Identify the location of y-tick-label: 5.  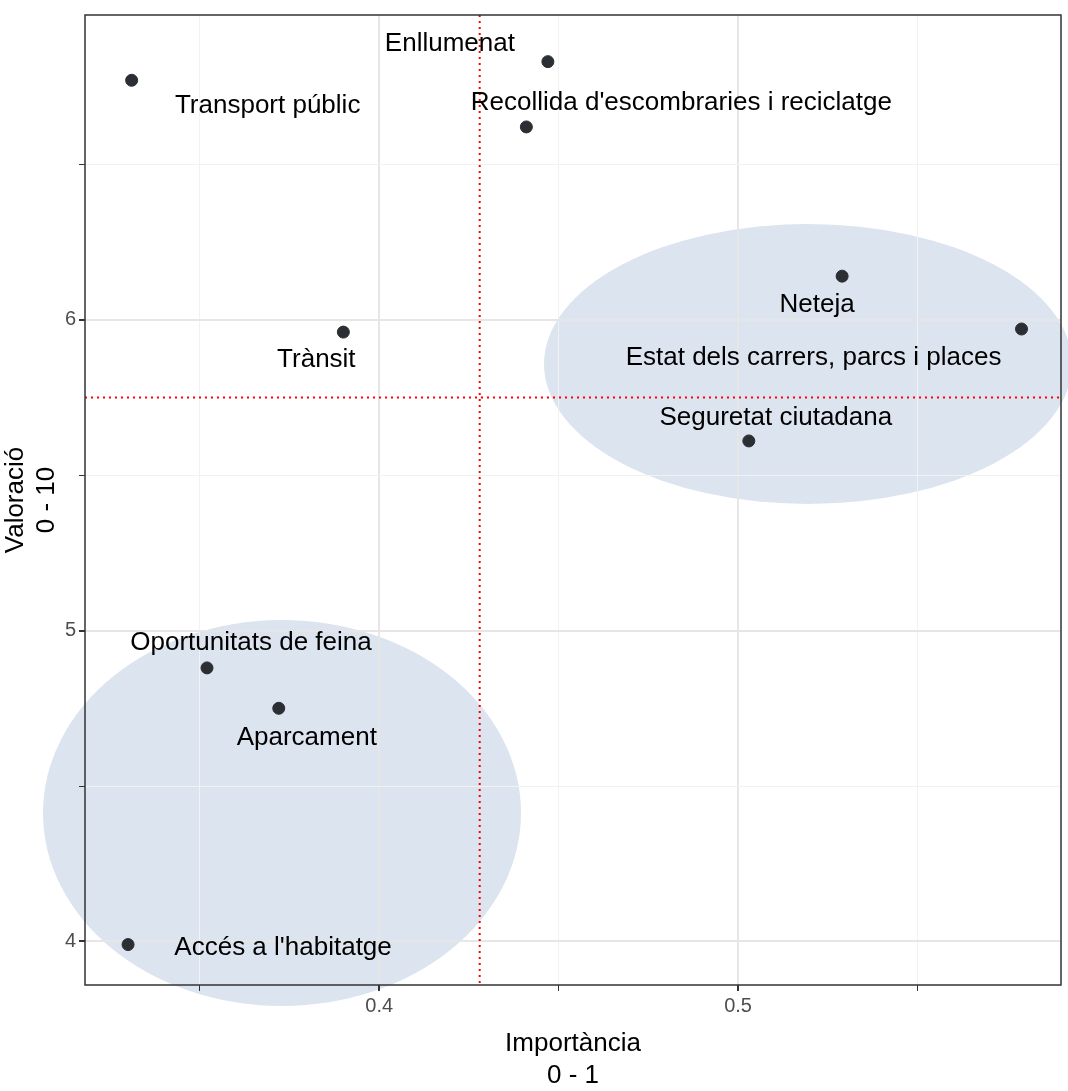
(70, 629).